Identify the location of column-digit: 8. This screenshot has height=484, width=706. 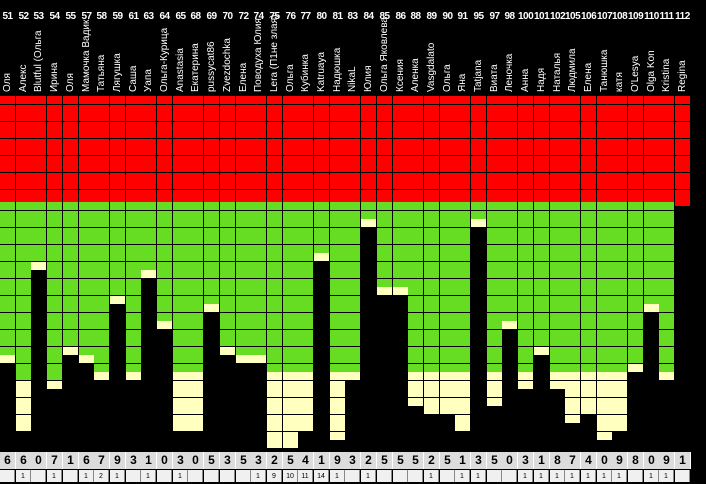
(558, 460).